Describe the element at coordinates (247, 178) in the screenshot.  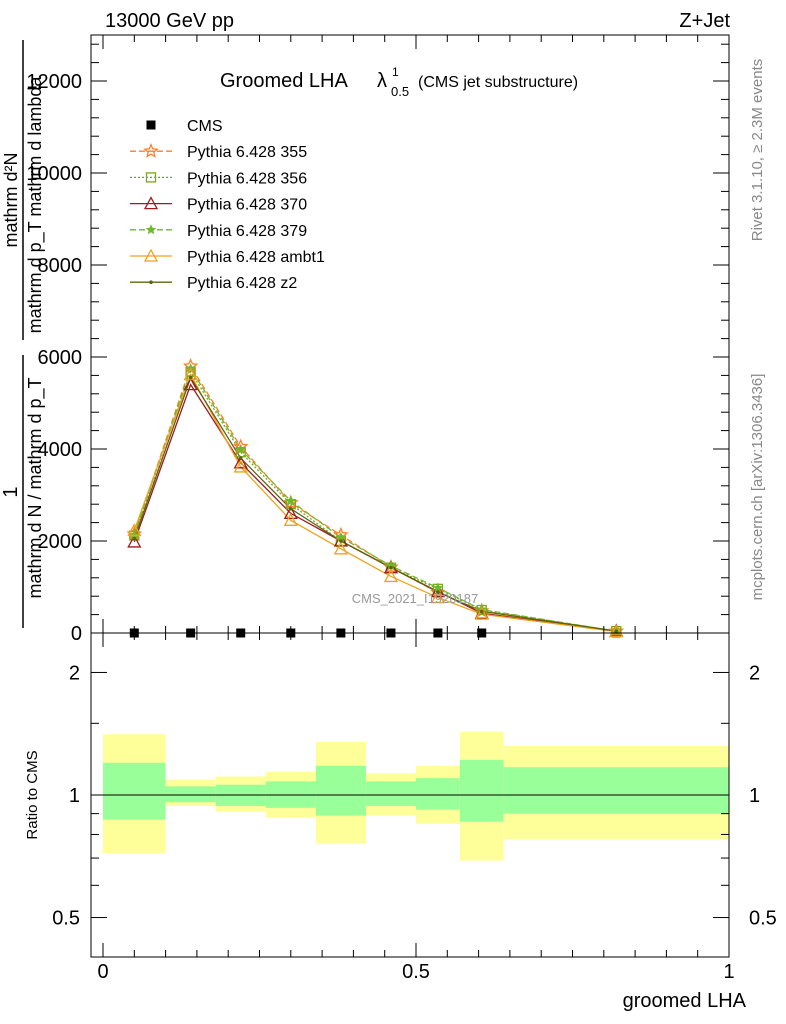
I see `legend-label: Pythia 6.428 356` at that location.